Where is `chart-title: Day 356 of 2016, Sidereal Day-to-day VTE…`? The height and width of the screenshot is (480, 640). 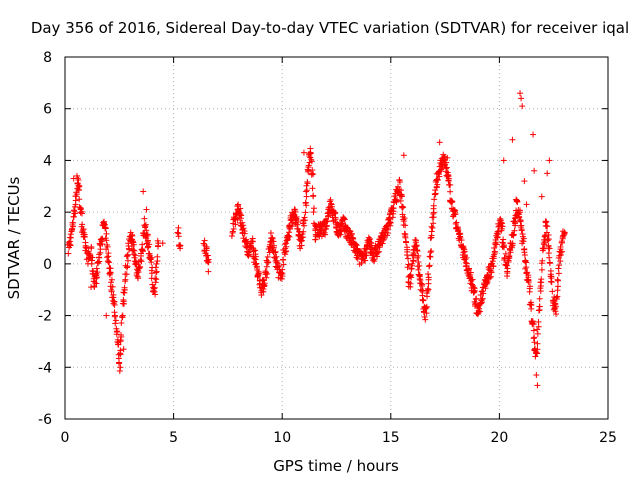
chart-title: Day 356 of 2016, Sidereal Day-to-day VTE… is located at coordinates (330, 28).